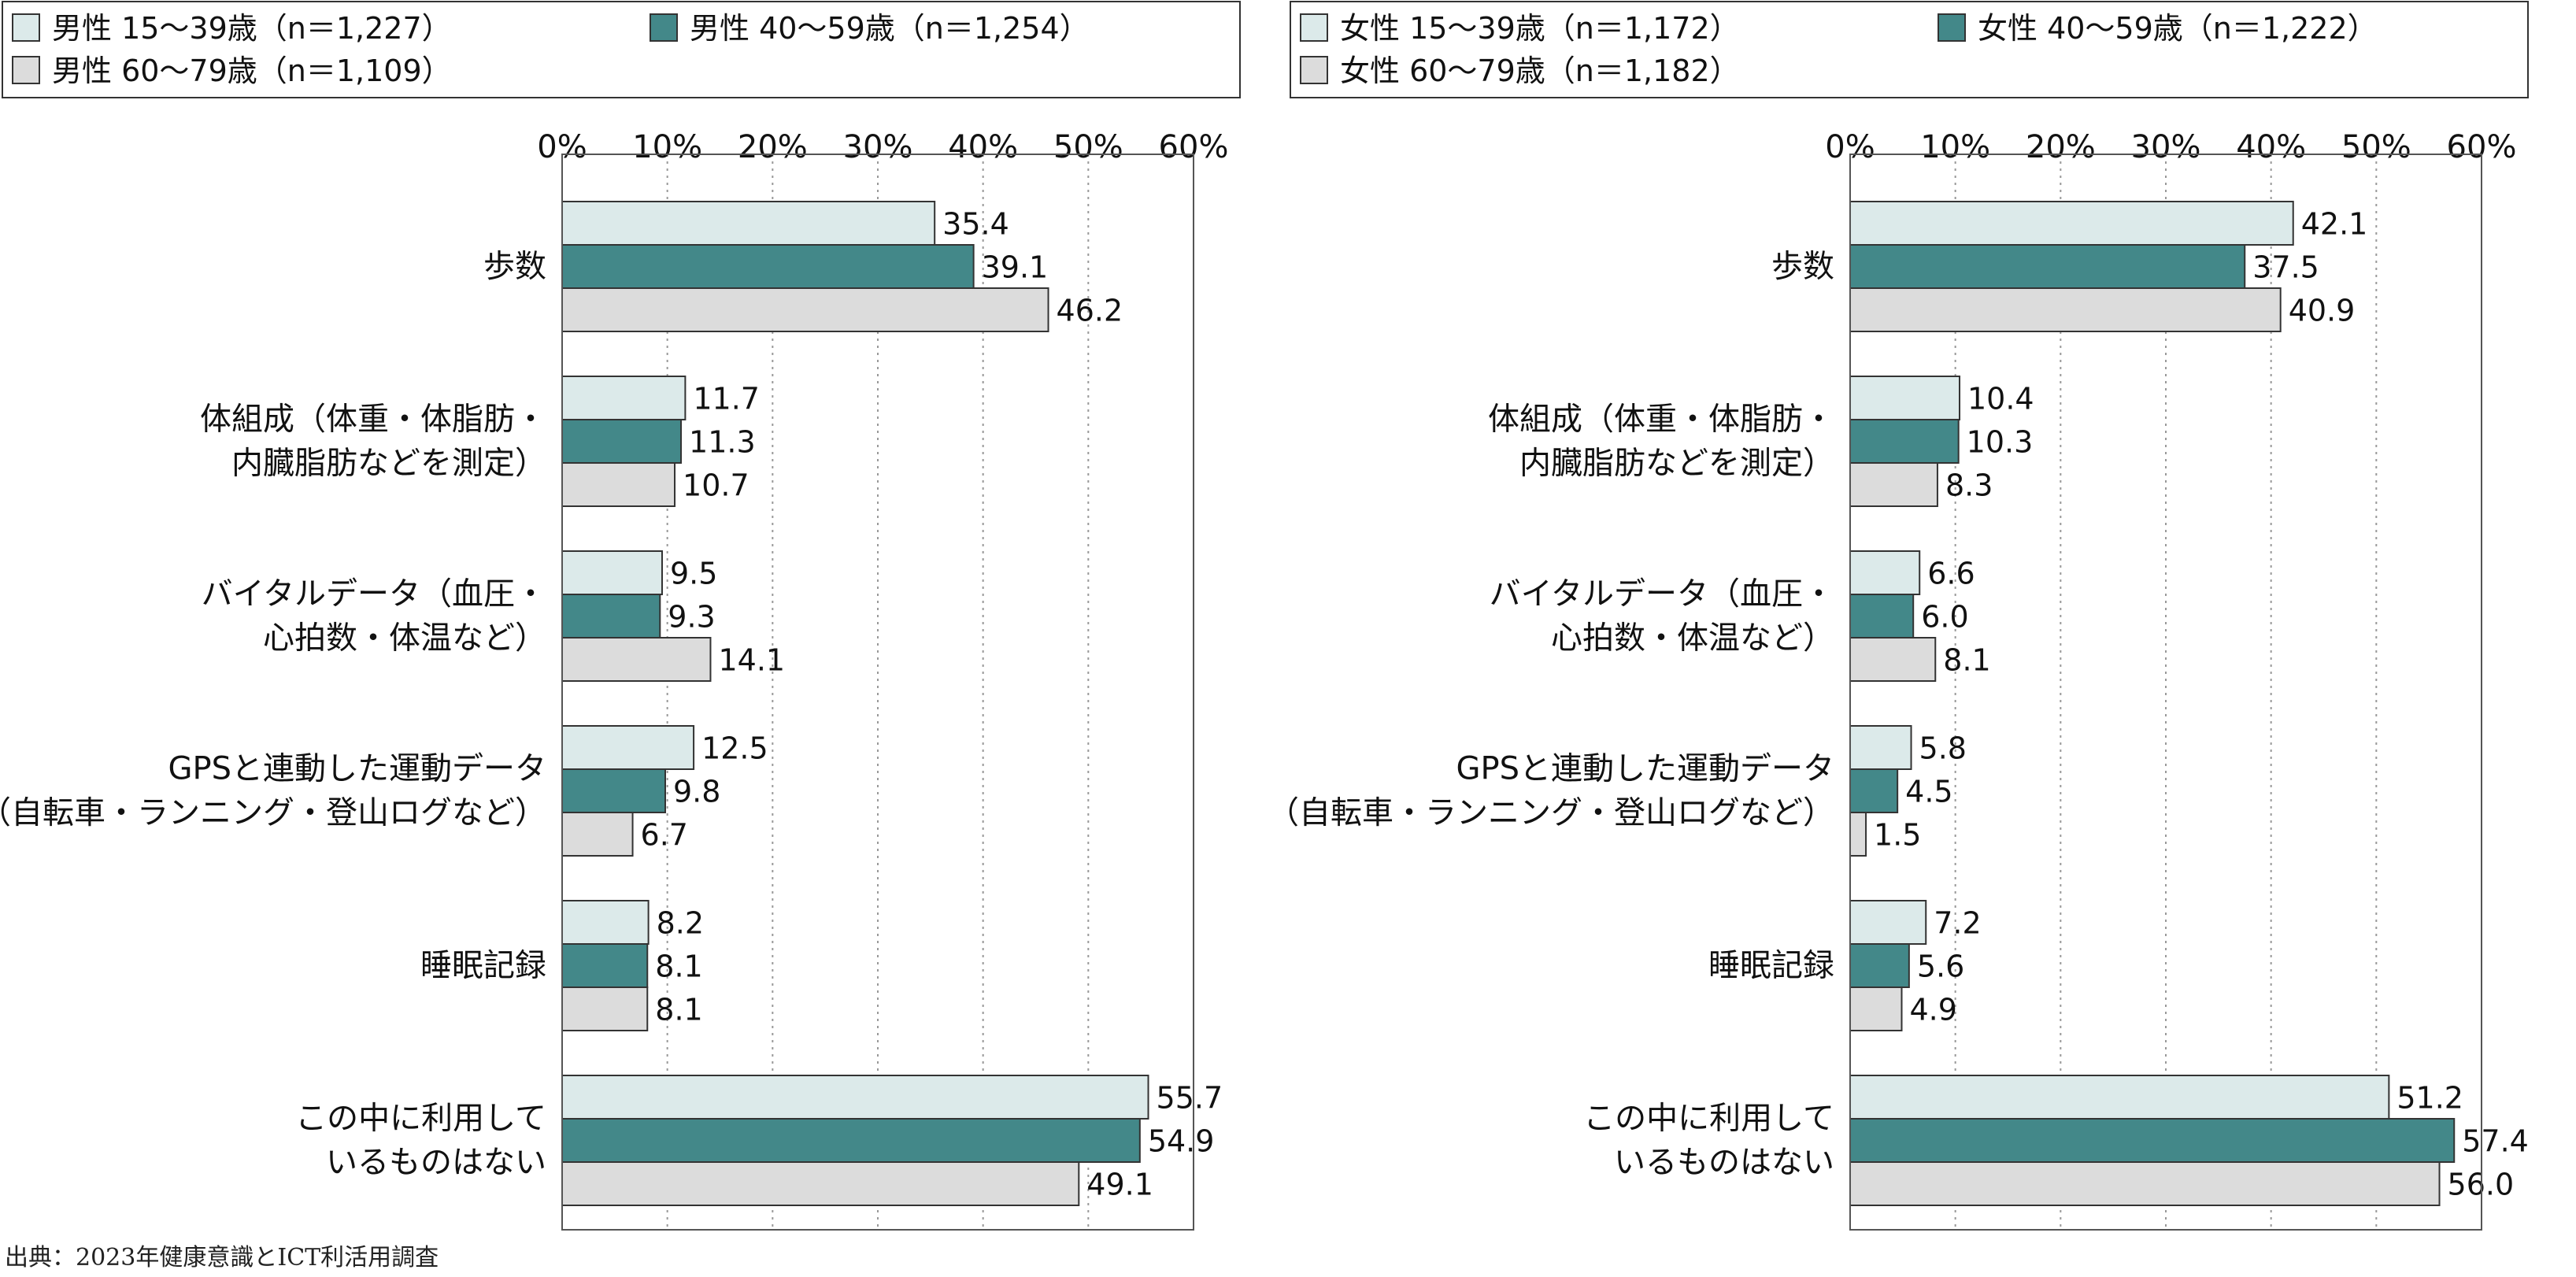 The image size is (2576, 1277). Describe the element at coordinates (696, 792) in the screenshot. I see `male-value-label: 9.8` at that location.